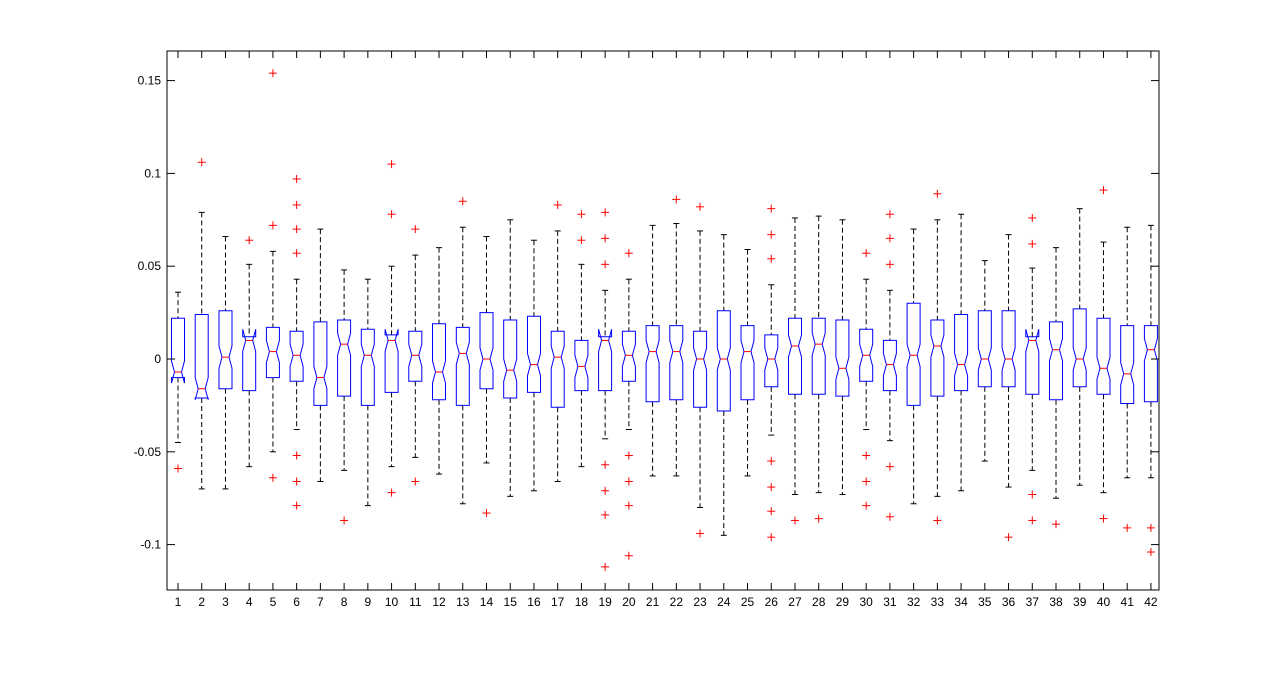  What do you see at coordinates (249, 602) in the screenshot?
I see `x-tick-label: 4` at bounding box center [249, 602].